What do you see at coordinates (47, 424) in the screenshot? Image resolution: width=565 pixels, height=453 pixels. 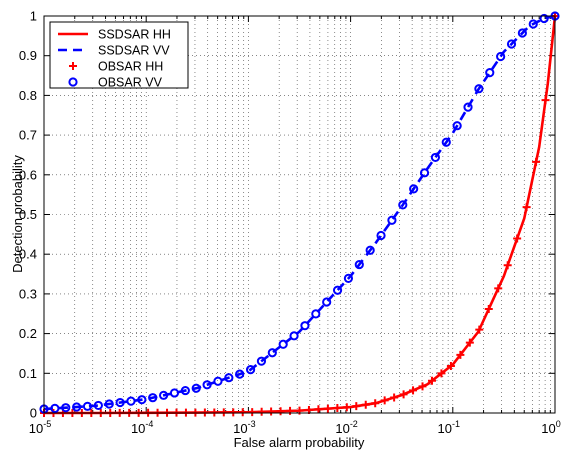 I see `x-tick-exponent: -5` at bounding box center [47, 424].